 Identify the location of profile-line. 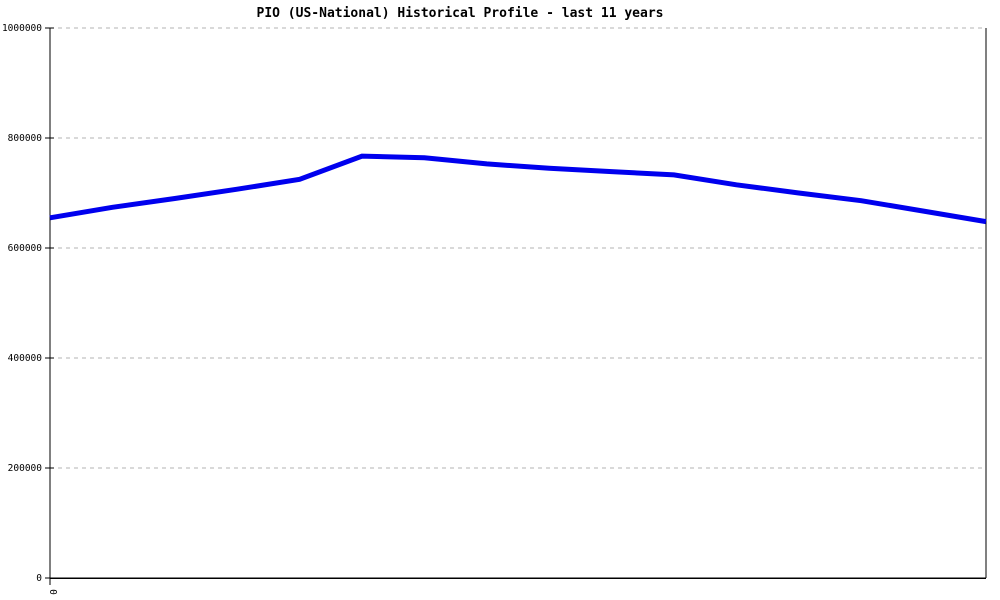
(518, 189).